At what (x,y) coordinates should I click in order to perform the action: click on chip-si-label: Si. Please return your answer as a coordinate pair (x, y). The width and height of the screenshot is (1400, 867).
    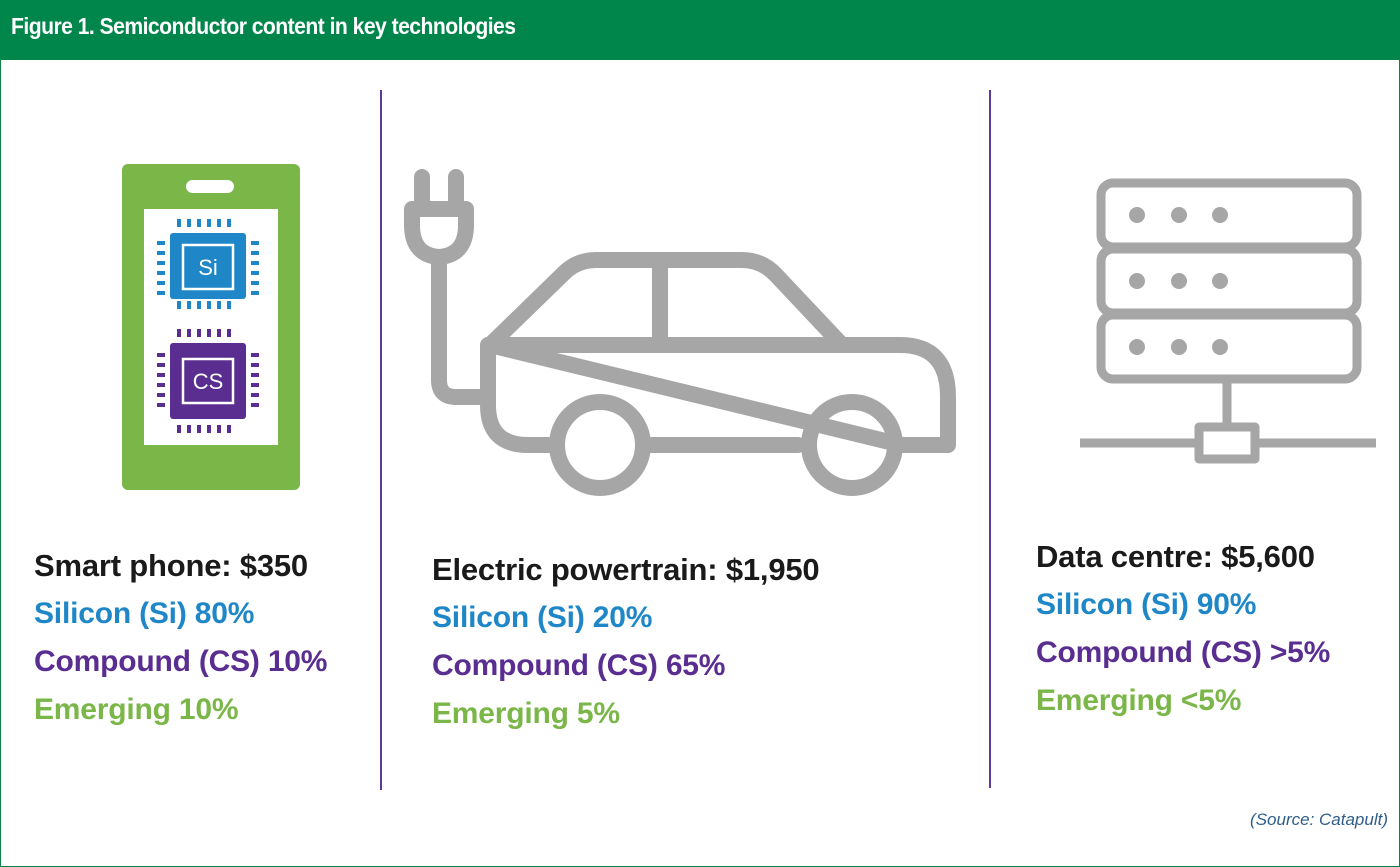
    Looking at the image, I should click on (208, 267).